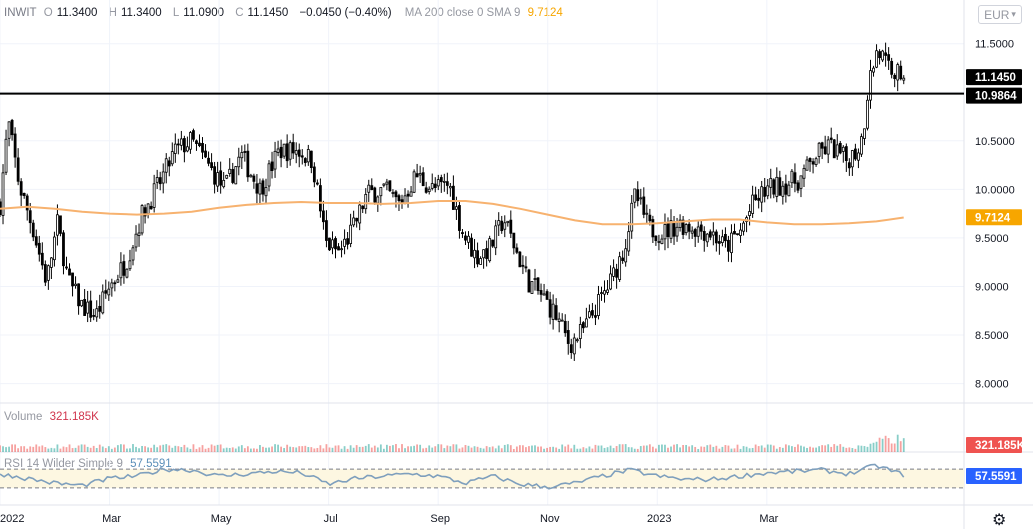 This screenshot has width=1033, height=530. What do you see at coordinates (992, 287) in the screenshot?
I see `y-tick-label: 9.0000` at bounding box center [992, 287].